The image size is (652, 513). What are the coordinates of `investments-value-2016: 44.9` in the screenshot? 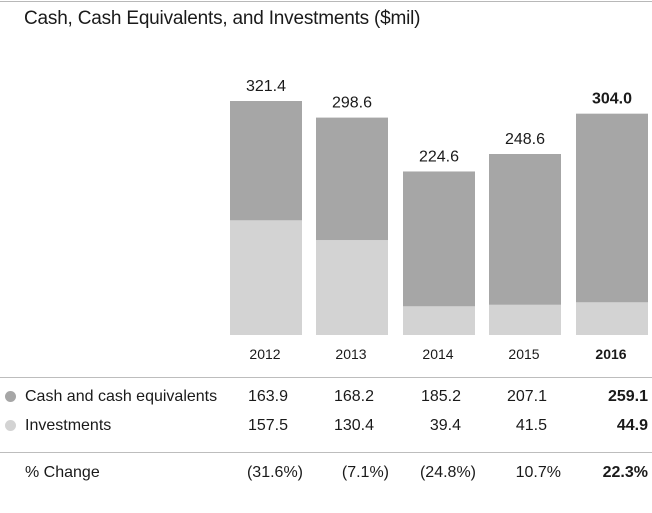 It's located at (632, 425).